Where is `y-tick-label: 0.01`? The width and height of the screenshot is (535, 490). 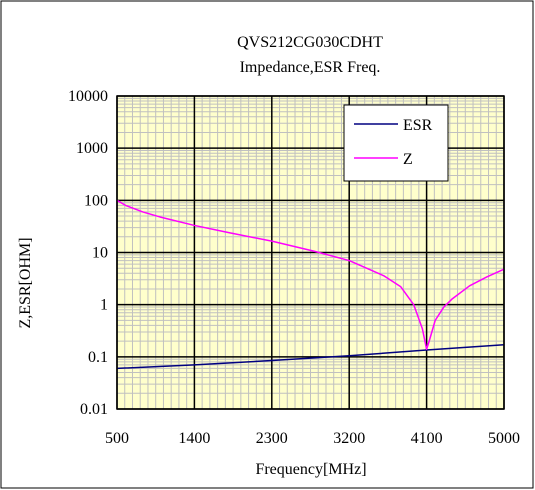 y-tick-label: 0.01 is located at coordinates (94, 409).